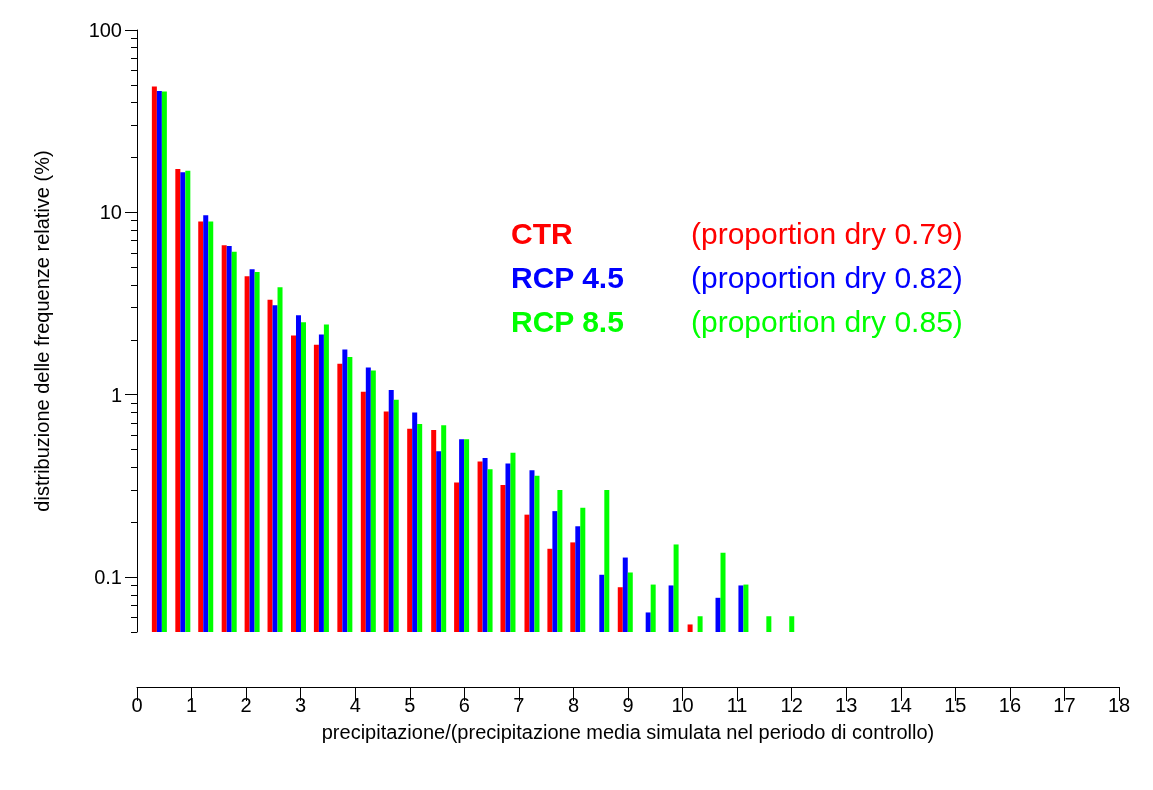 This screenshot has height=790, width=1153. Describe the element at coordinates (301, 705) in the screenshot. I see `x-tick-label: 3` at that location.